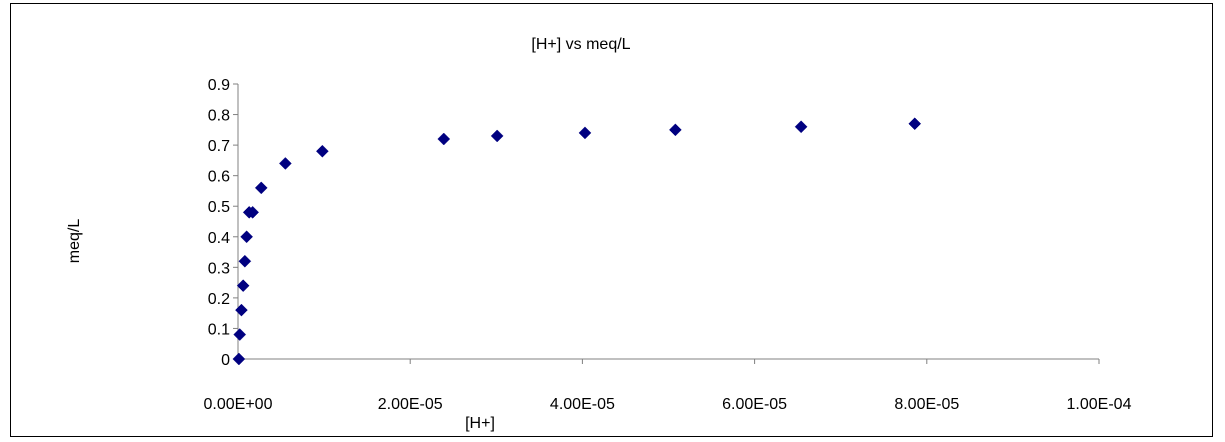 This screenshot has height=442, width=1225. Describe the element at coordinates (219, 177) in the screenshot. I see `y-tick-label: 0.6` at that location.